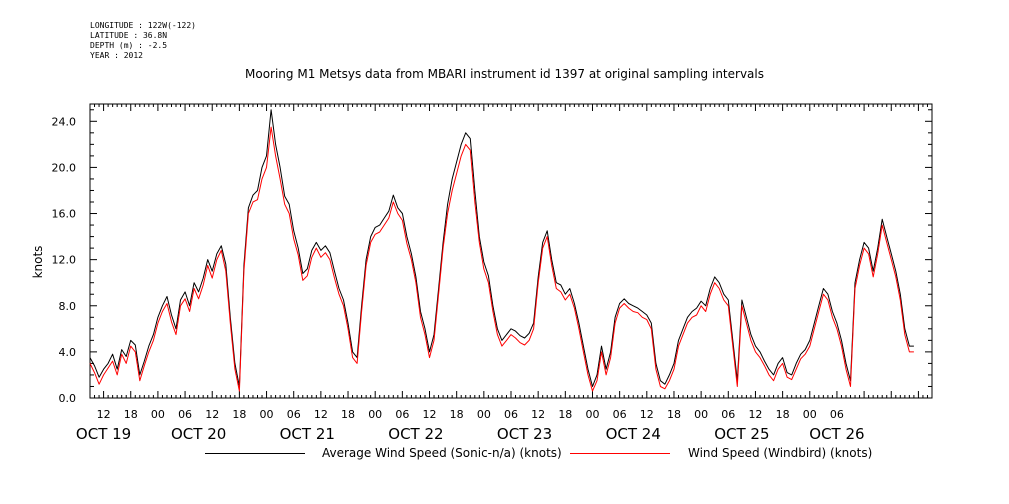  Describe the element at coordinates (64, 121) in the screenshot. I see `y-tick-label: 24.0` at that location.